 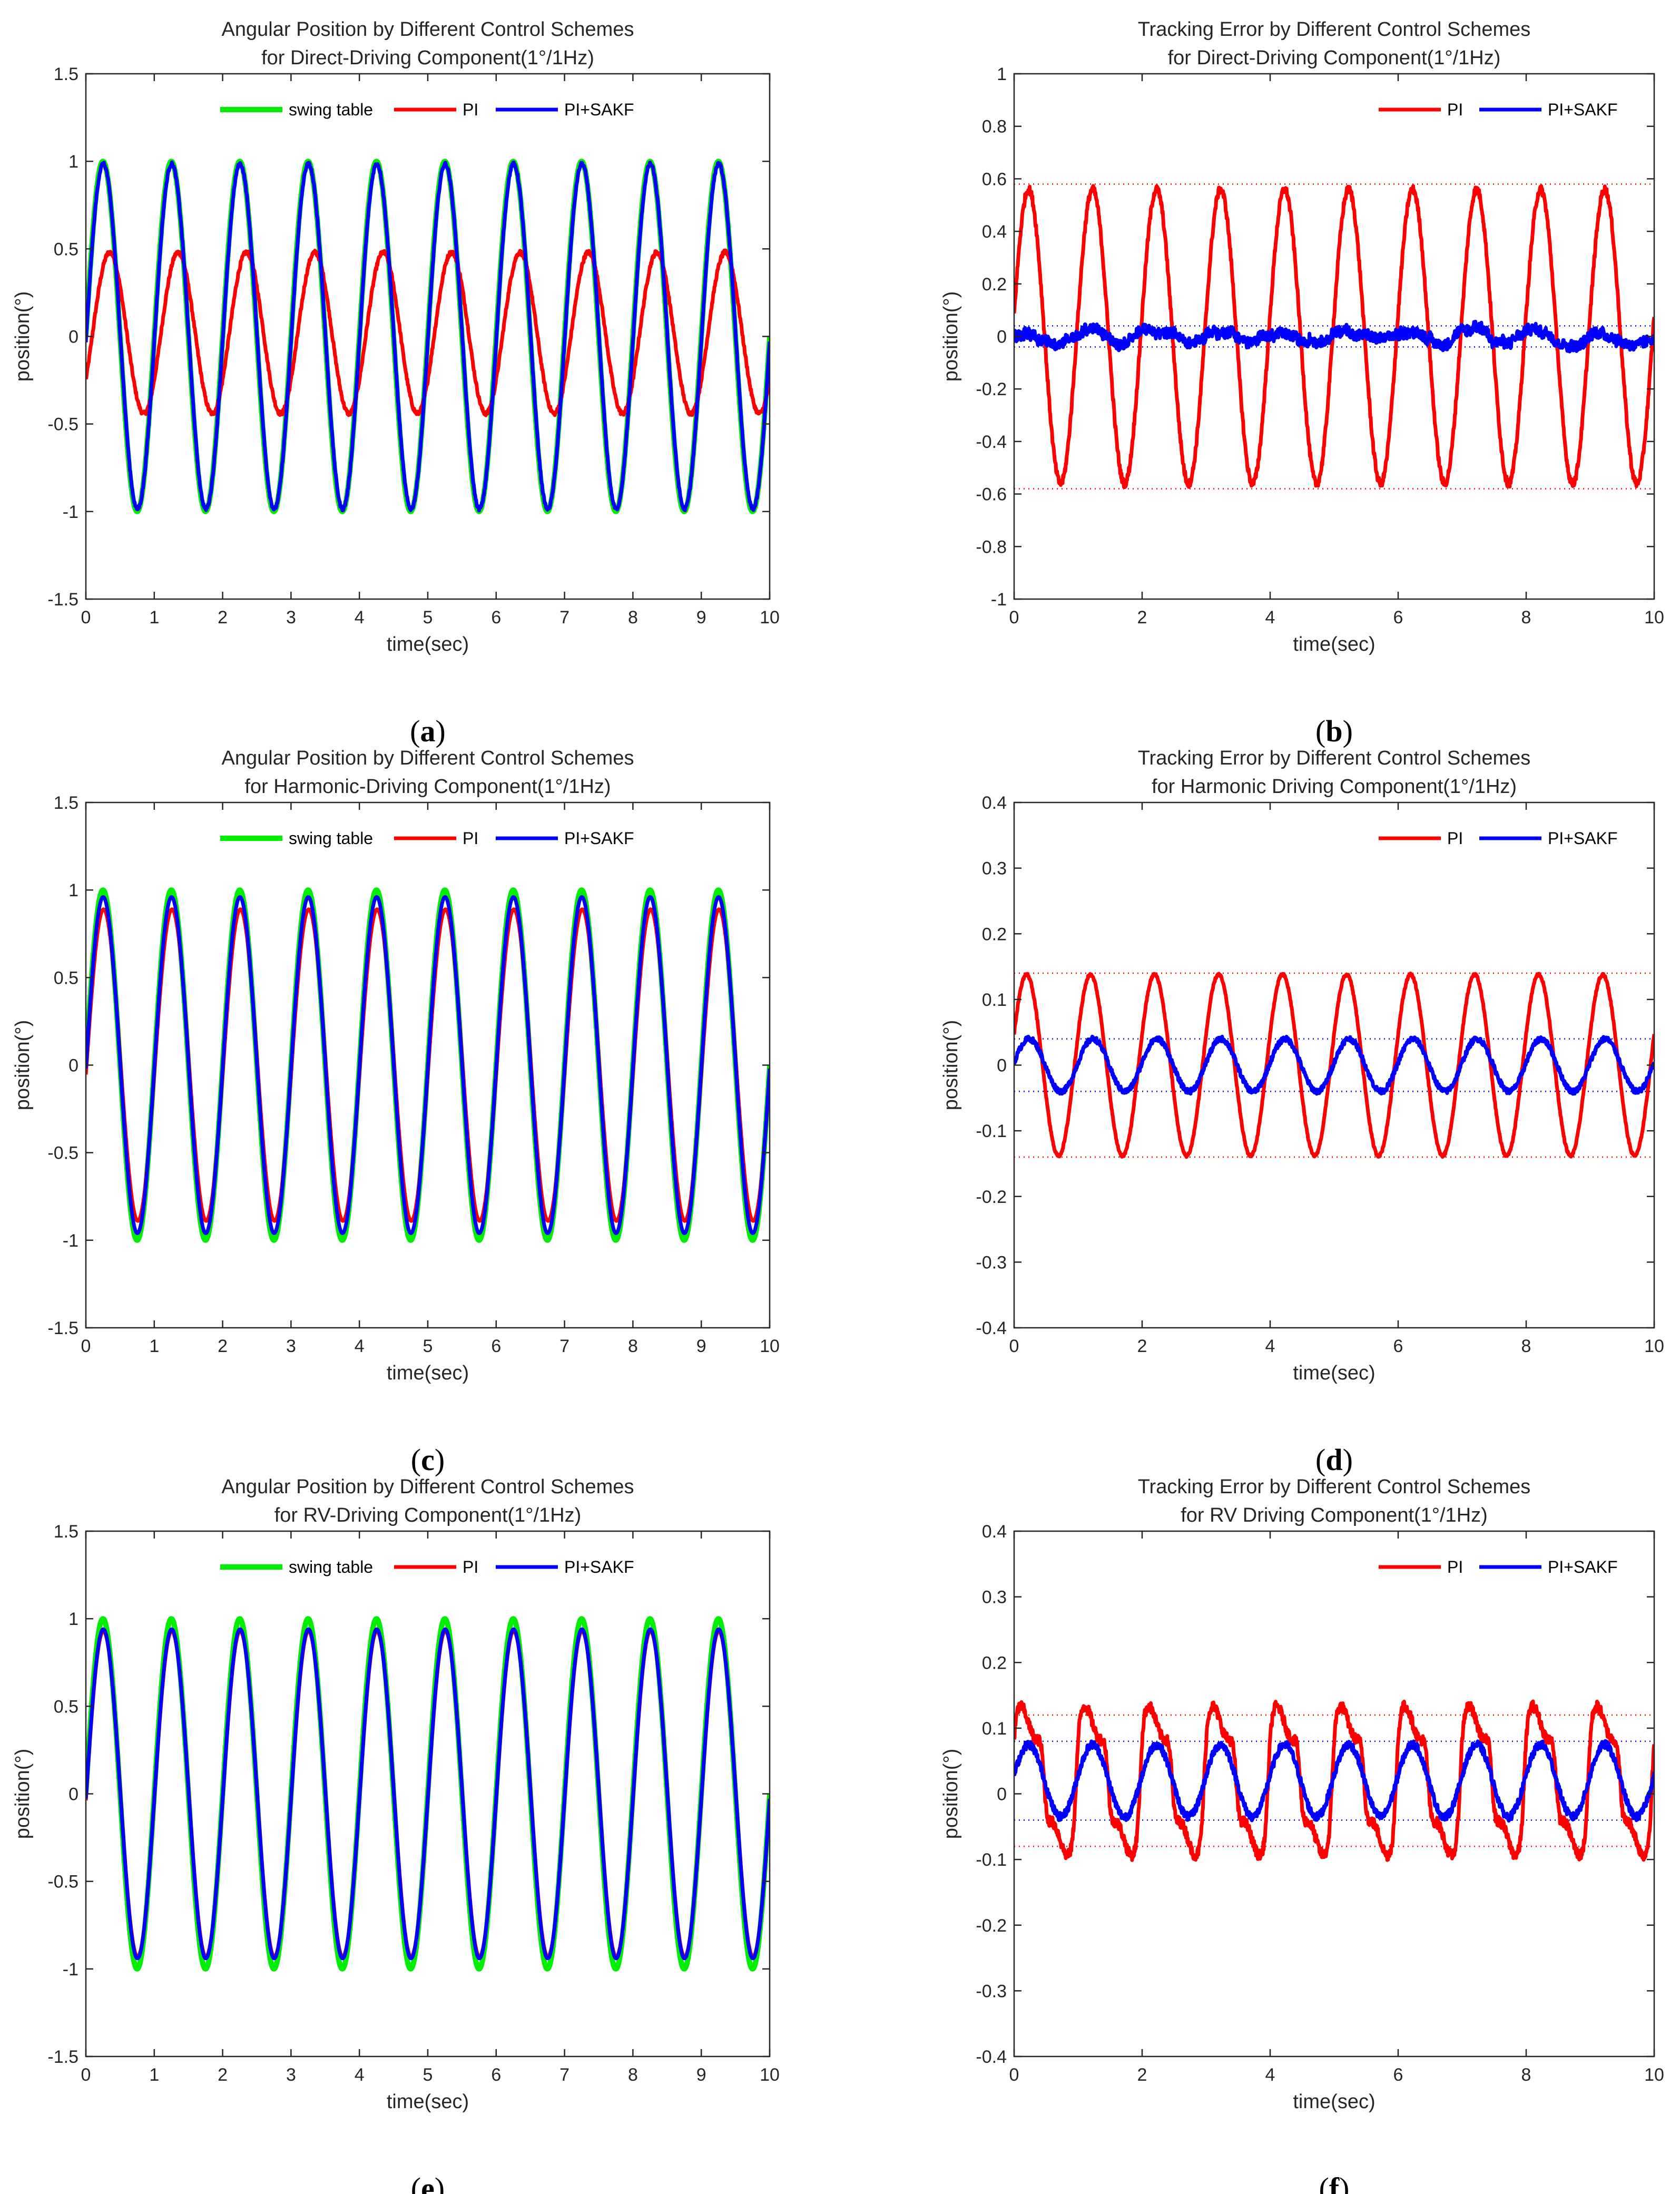 I want to click on panel-caption: (f), so click(x=1334, y=2182).